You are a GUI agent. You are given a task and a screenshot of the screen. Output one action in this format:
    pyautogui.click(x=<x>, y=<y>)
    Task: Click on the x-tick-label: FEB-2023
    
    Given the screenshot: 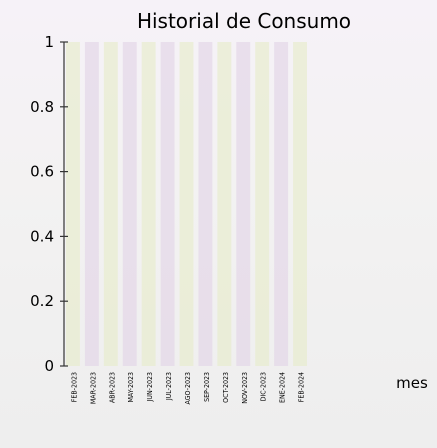 What is the action you would take?
    pyautogui.click(x=74, y=387)
    